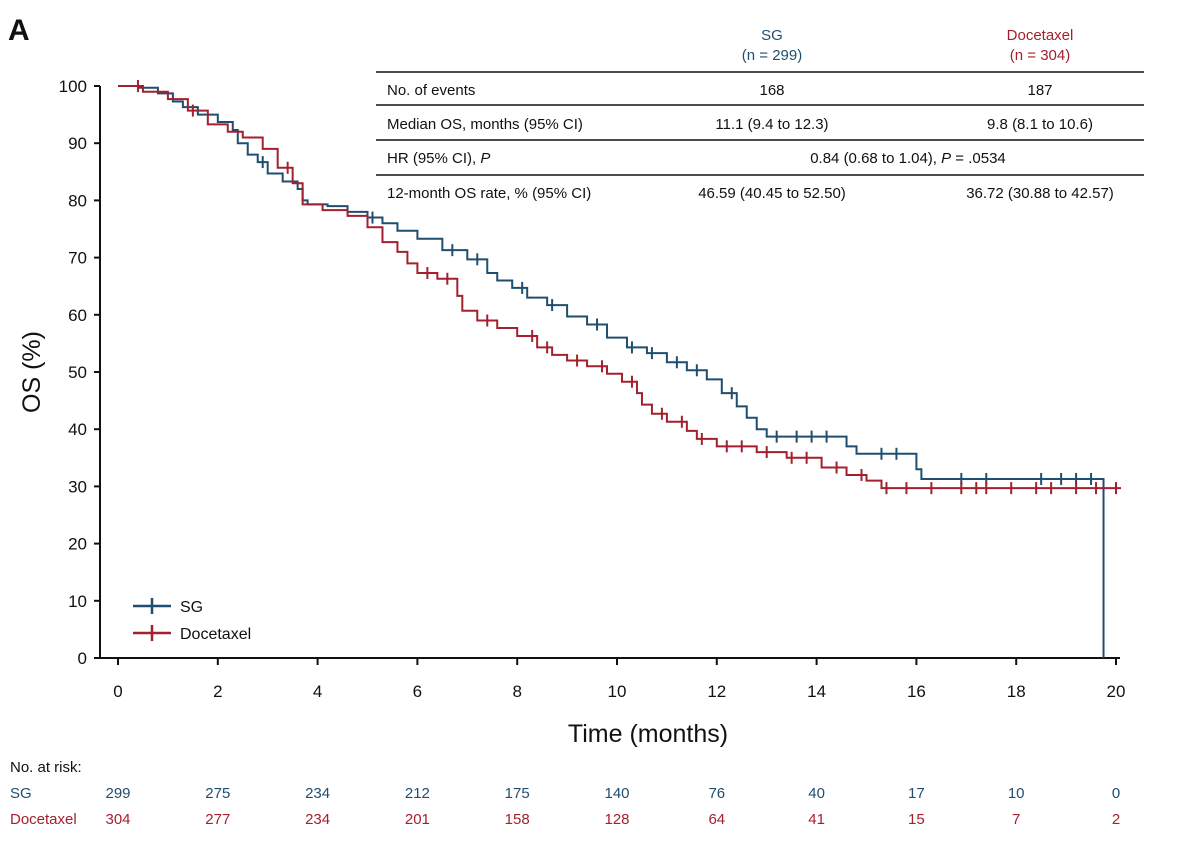 This screenshot has width=1200, height=850. I want to click on legend-label: SG, so click(191, 607).